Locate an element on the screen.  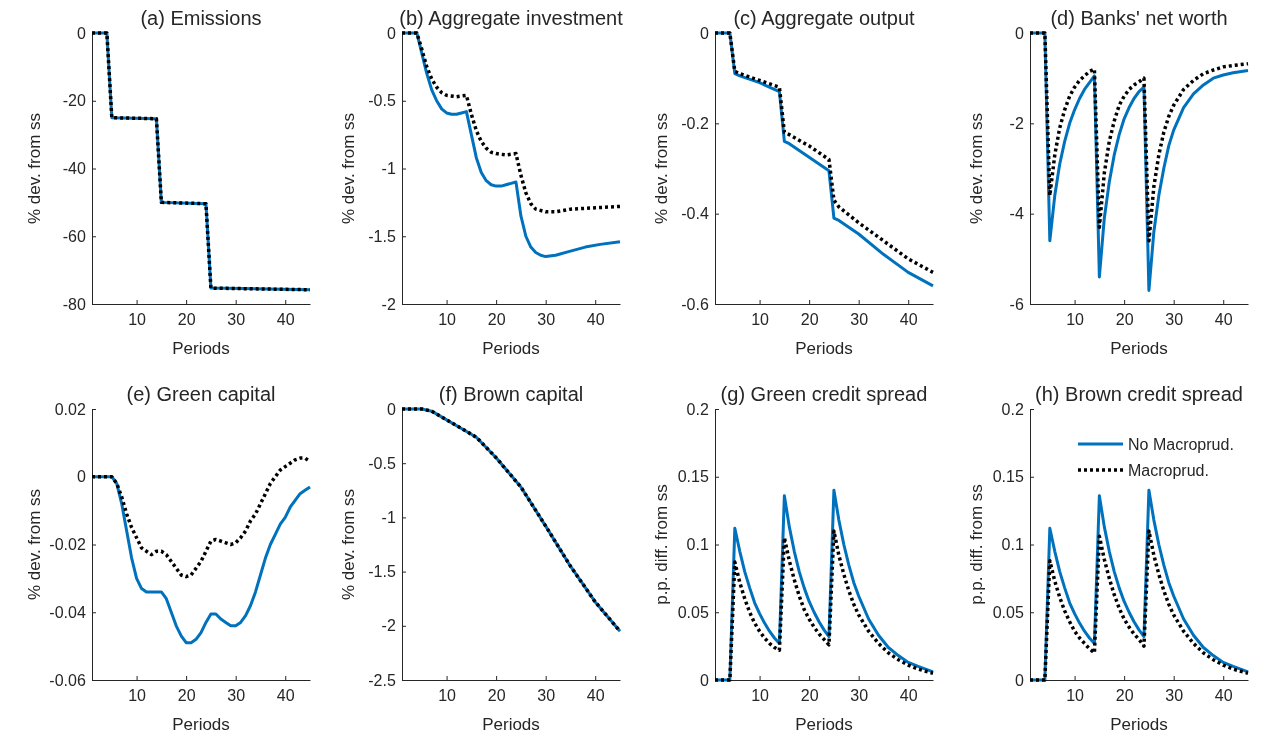
y-tick-label: -60 is located at coordinates (74, 236).